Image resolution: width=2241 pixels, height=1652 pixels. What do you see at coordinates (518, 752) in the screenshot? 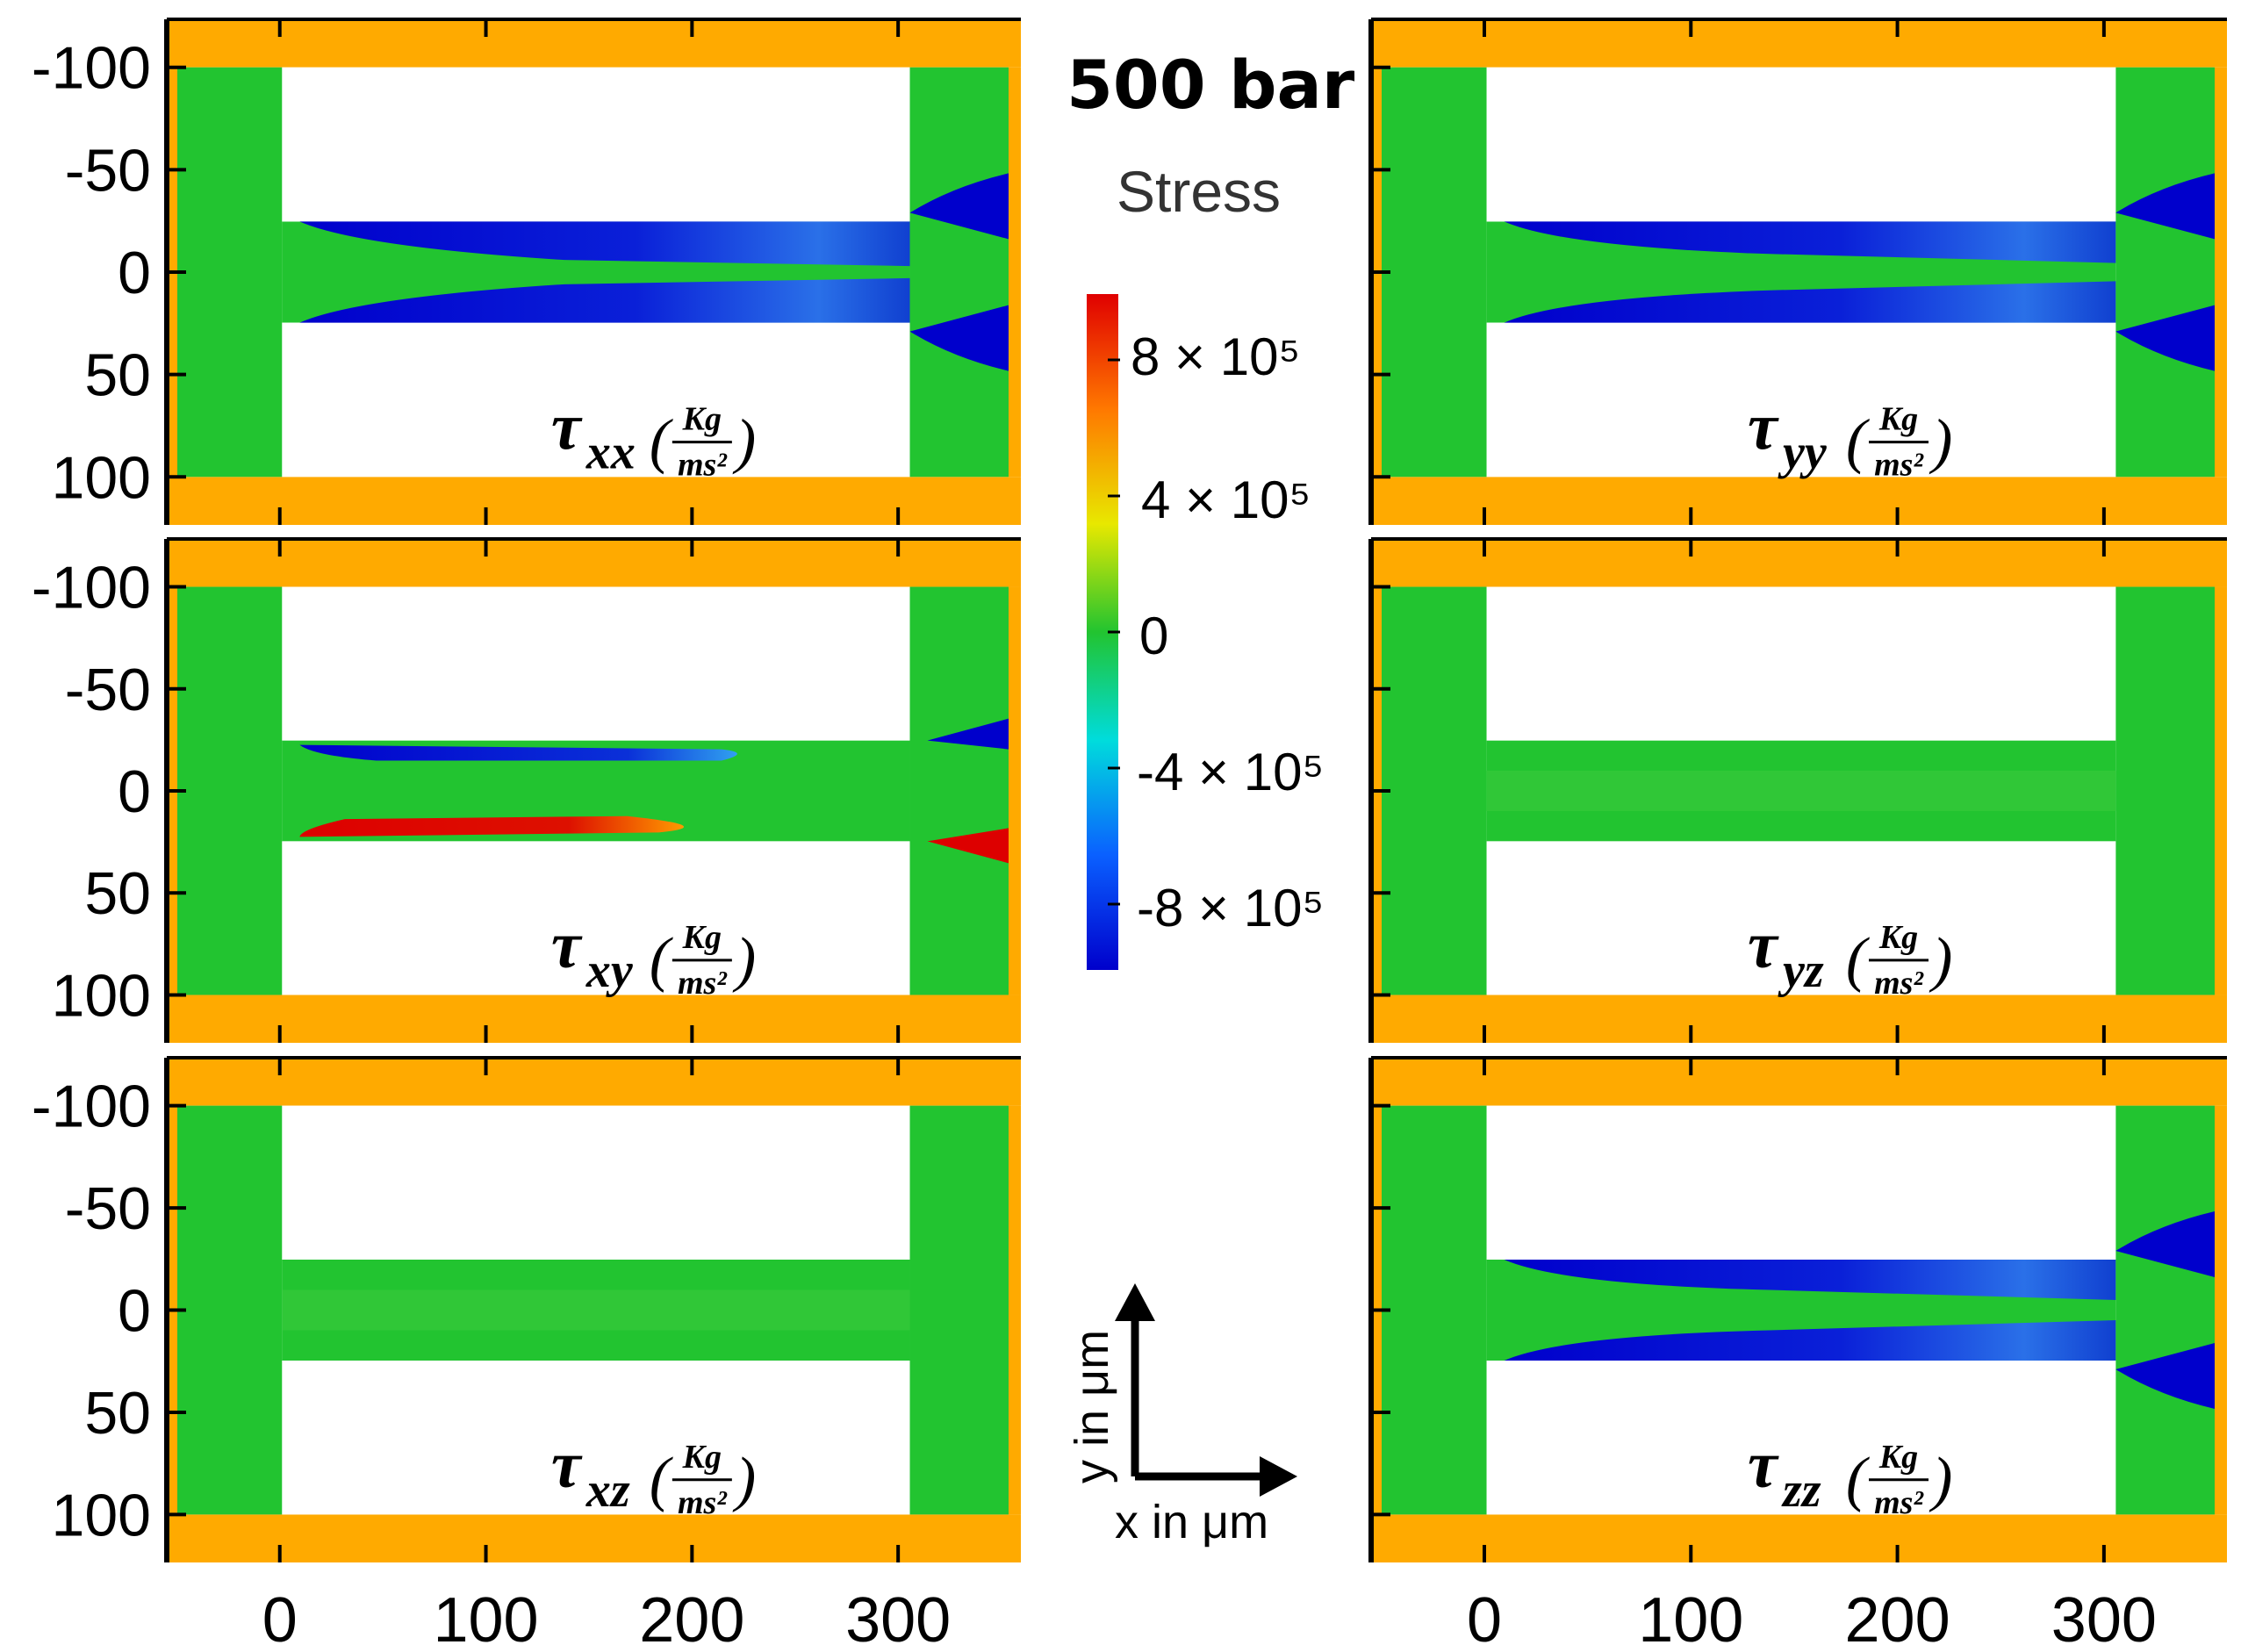
I see `upper-blue-lobe` at bounding box center [518, 752].